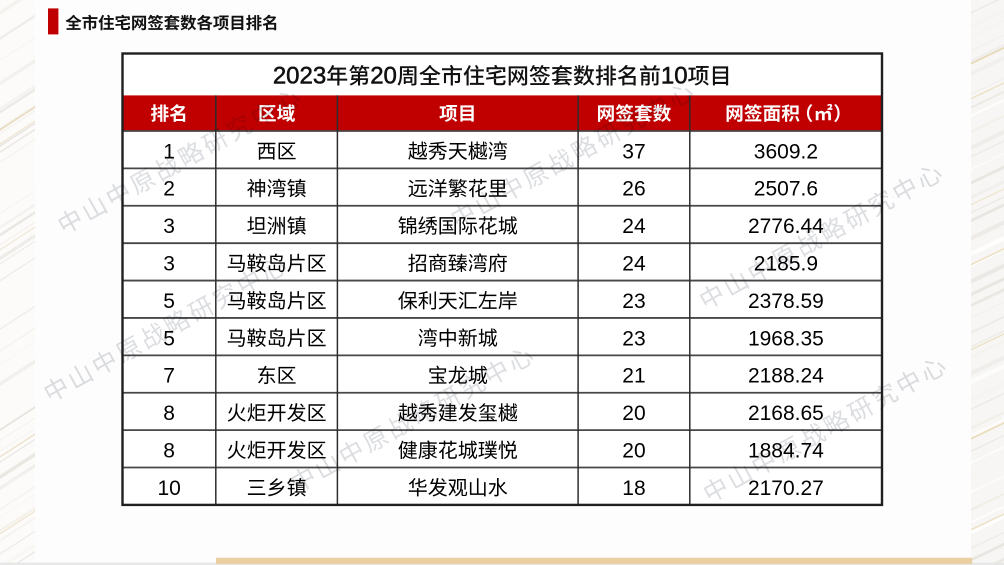  I want to click on svg-text: 1968.35, so click(786, 338).